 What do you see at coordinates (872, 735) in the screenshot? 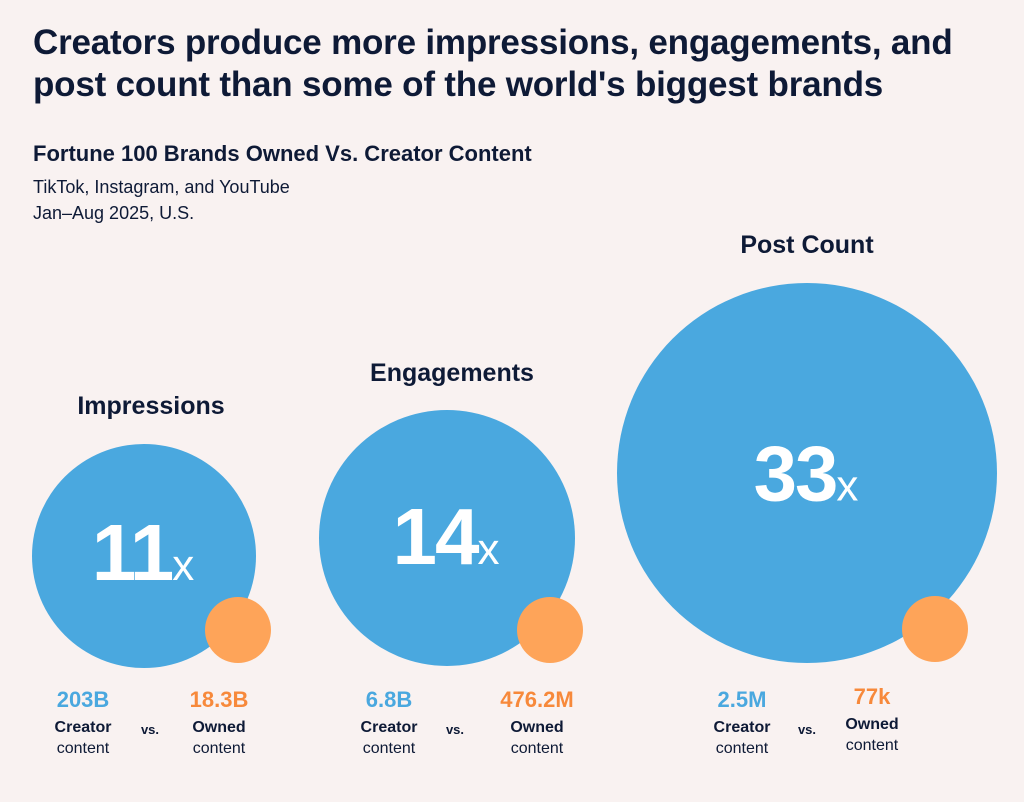
I see `post-count-owned-label: Owned content` at bounding box center [872, 735].